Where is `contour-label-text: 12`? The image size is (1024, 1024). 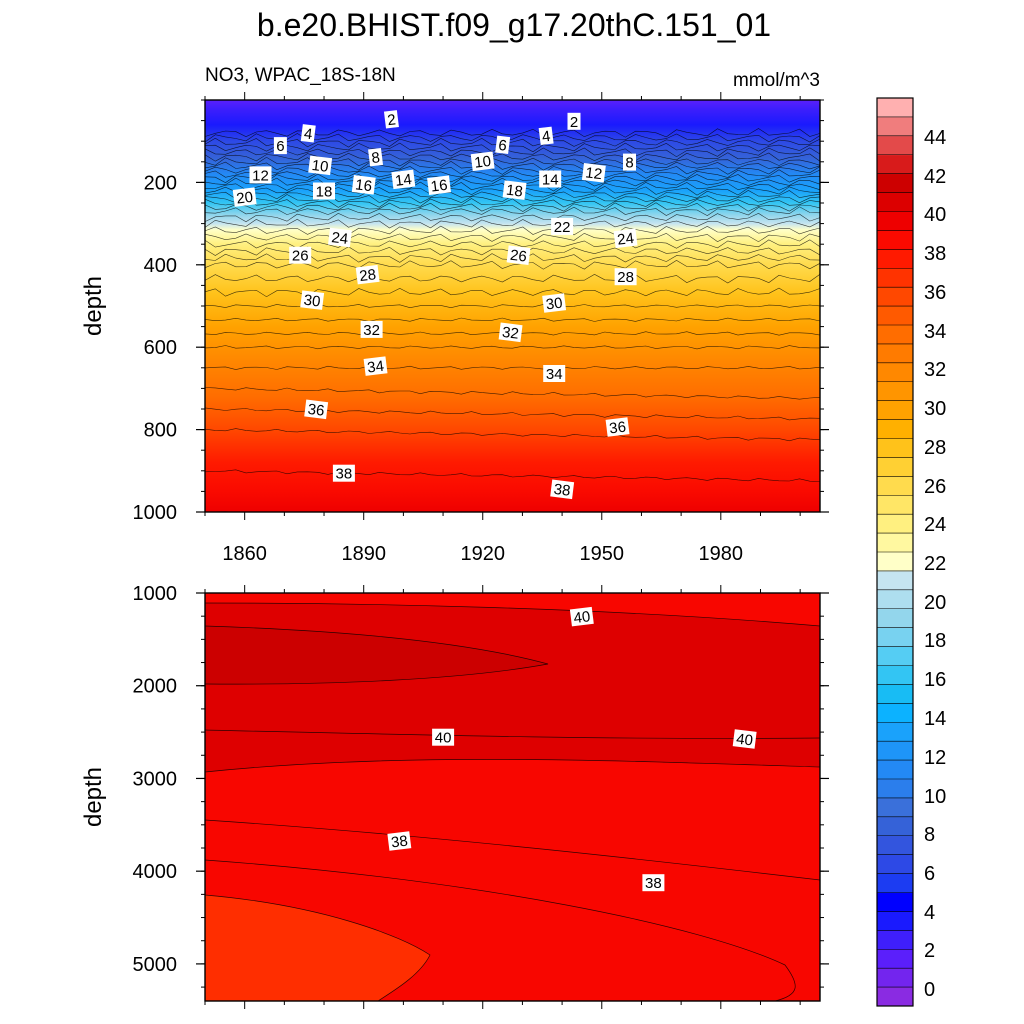
contour-label-text: 12 is located at coordinates (593, 173).